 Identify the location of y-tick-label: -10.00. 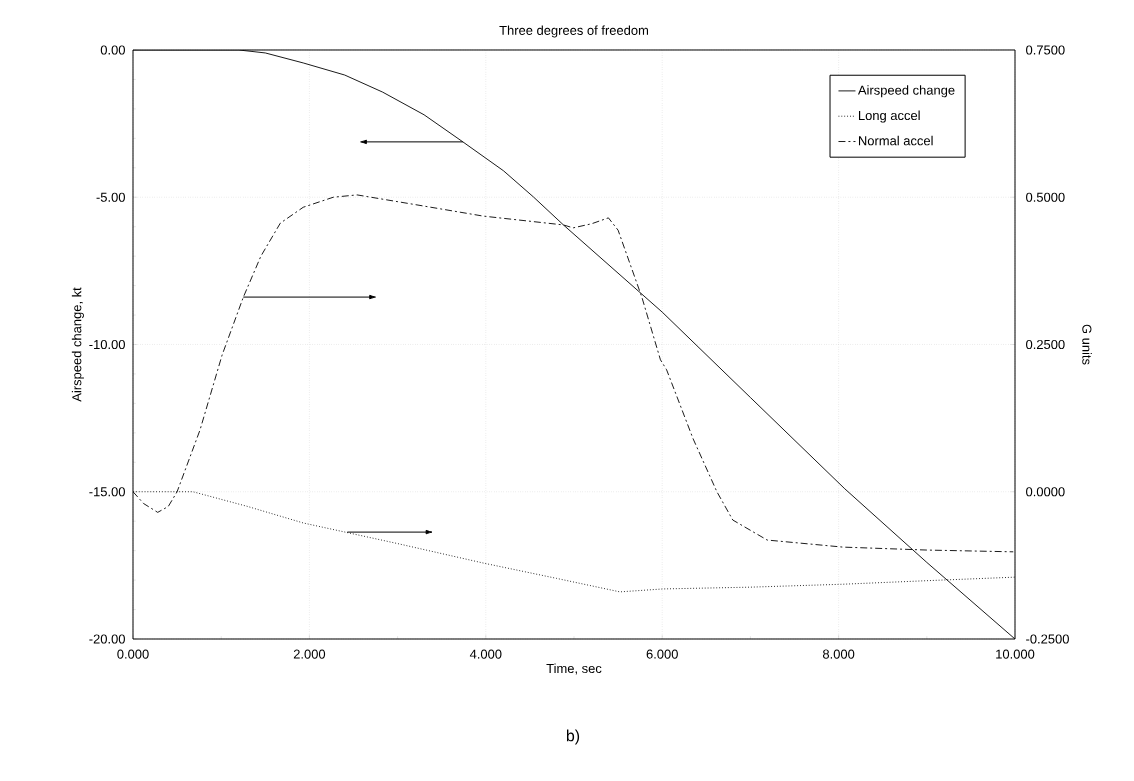
(107, 344).